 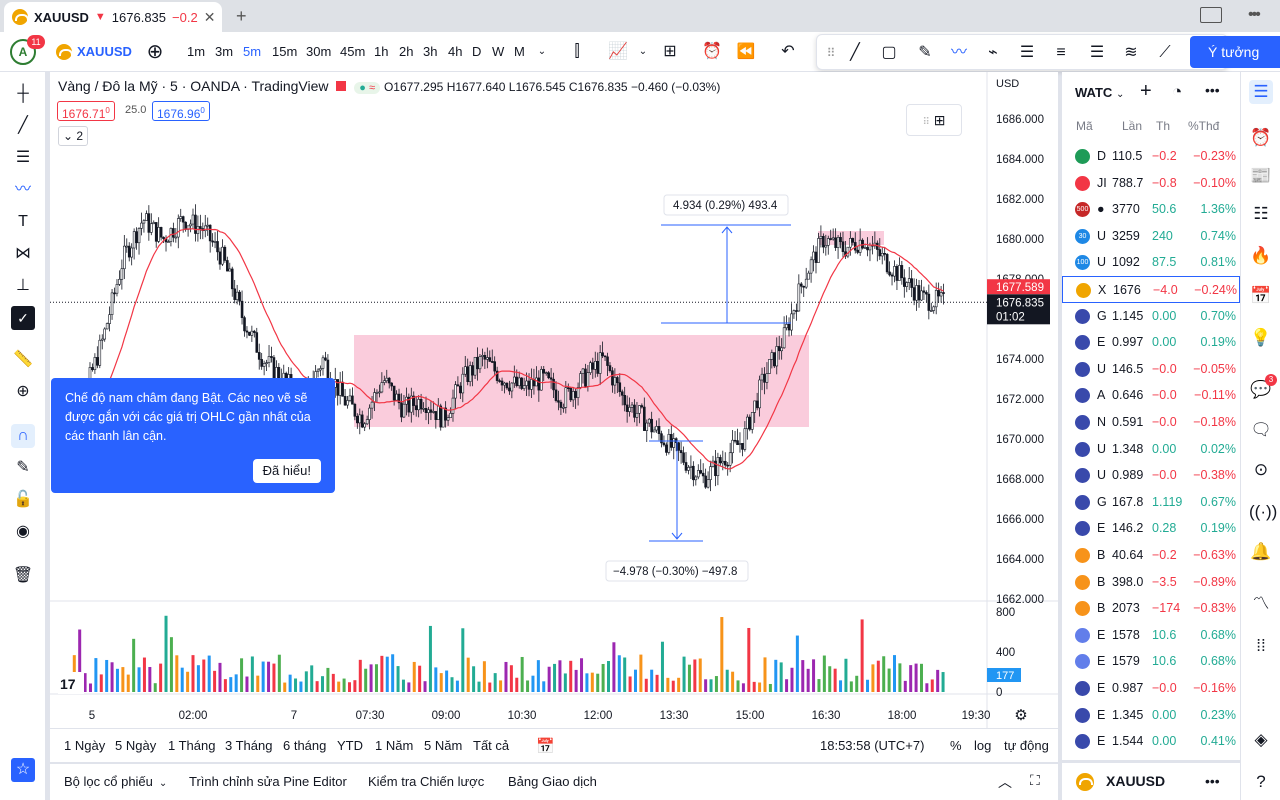 What do you see at coordinates (1261, 603) in the screenshot?
I see `order-panel-icon: 〽` at bounding box center [1261, 603].